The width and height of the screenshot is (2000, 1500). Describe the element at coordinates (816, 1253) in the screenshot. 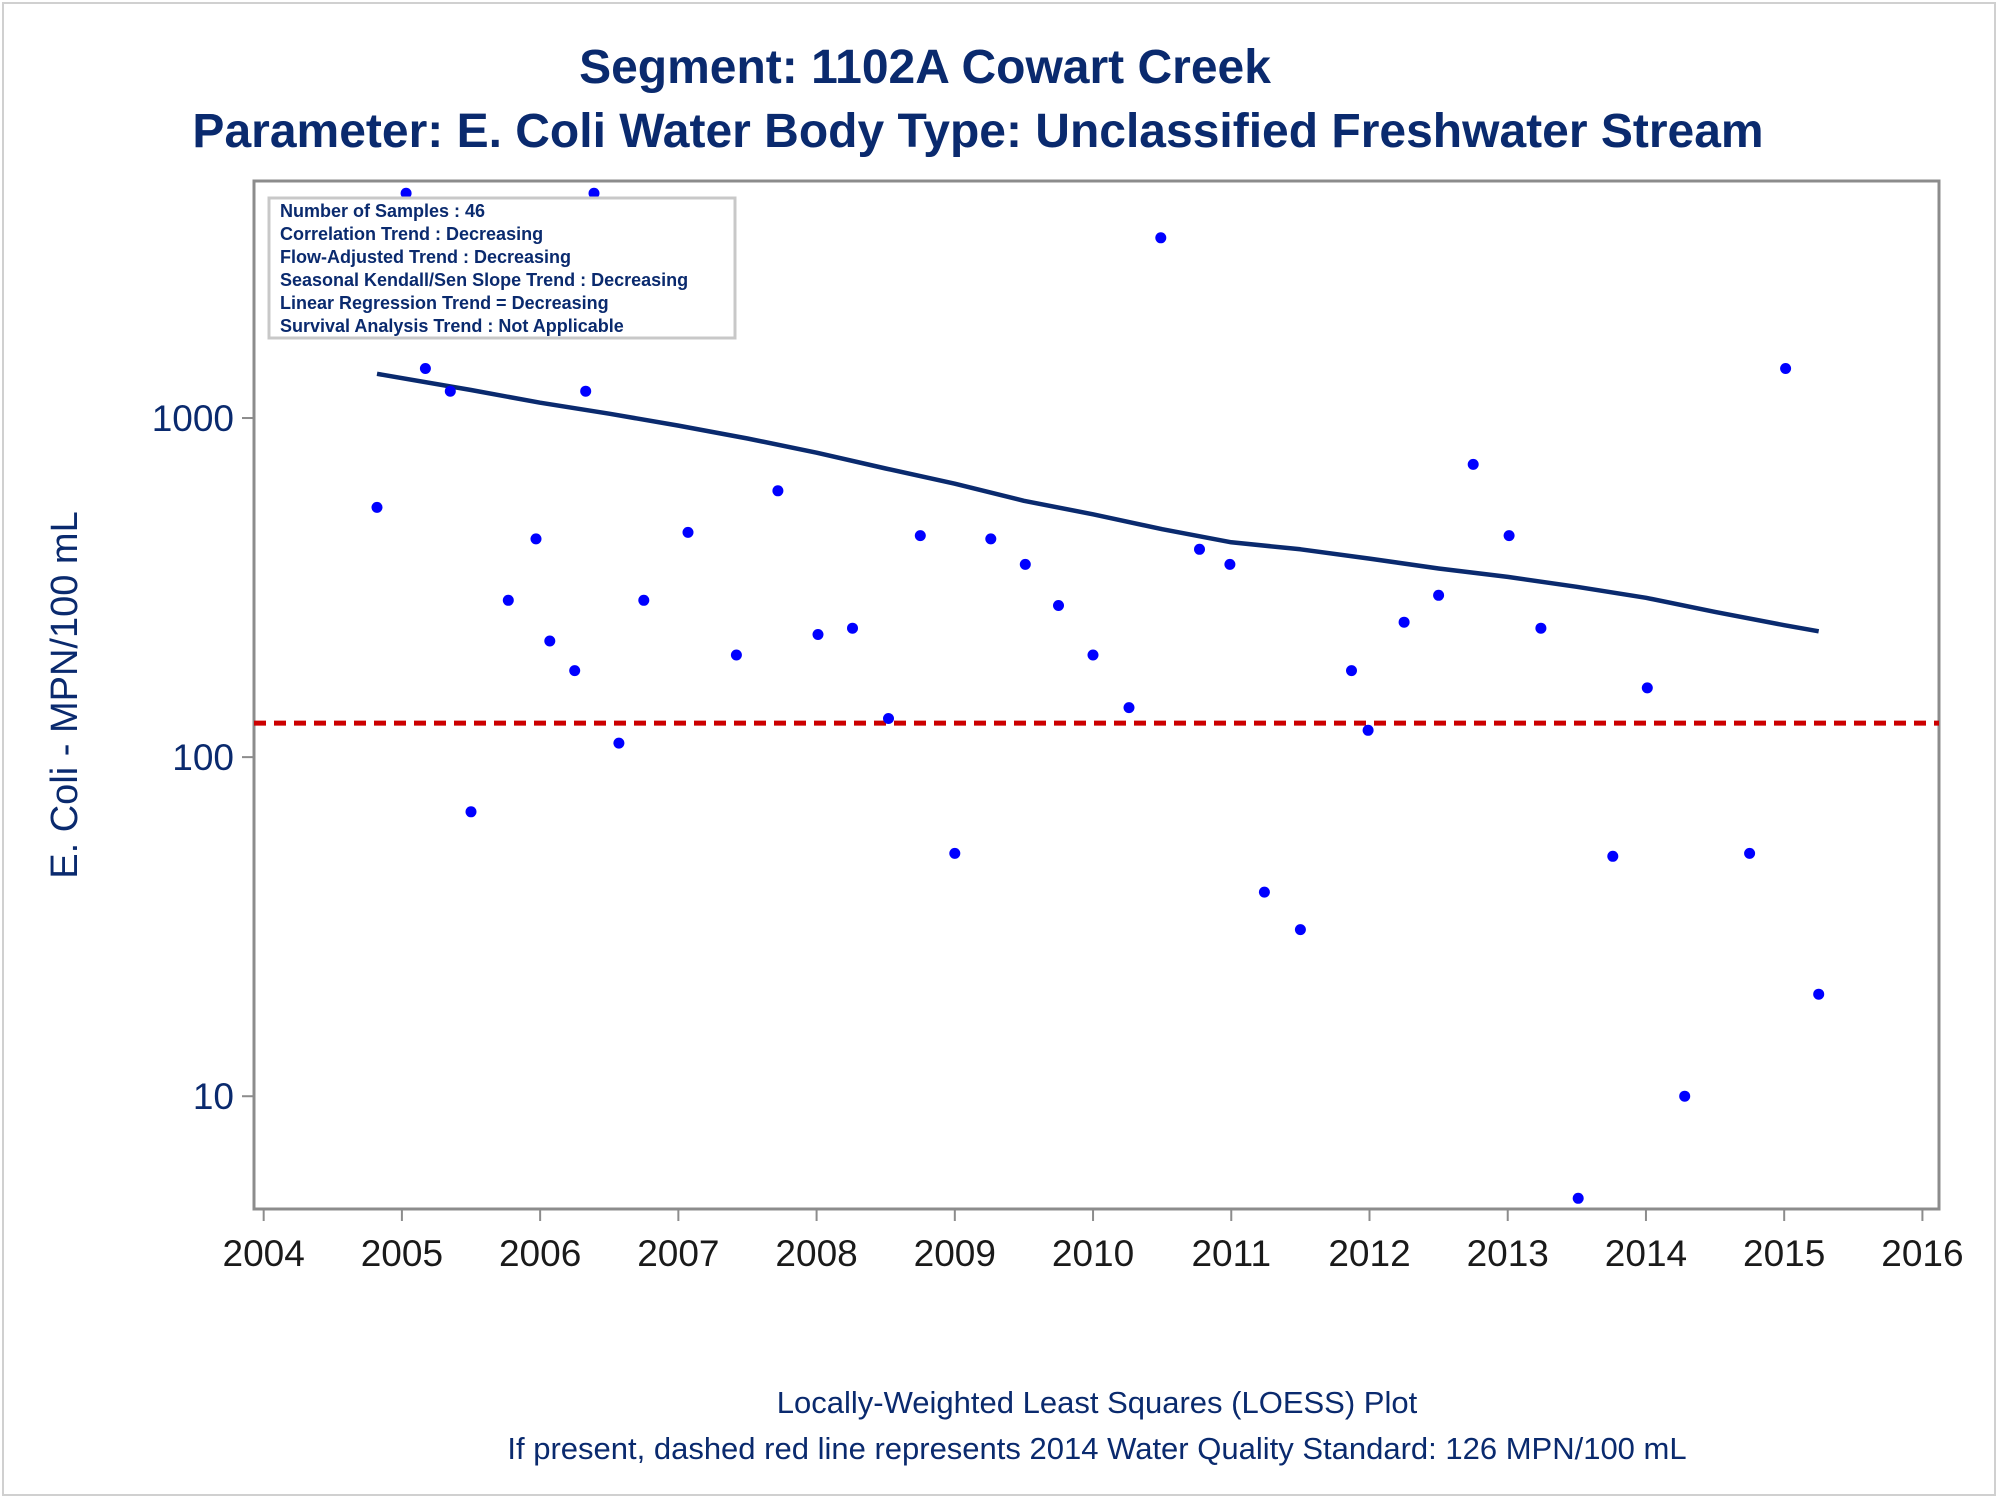

I see `x-tick-label: 2008` at that location.